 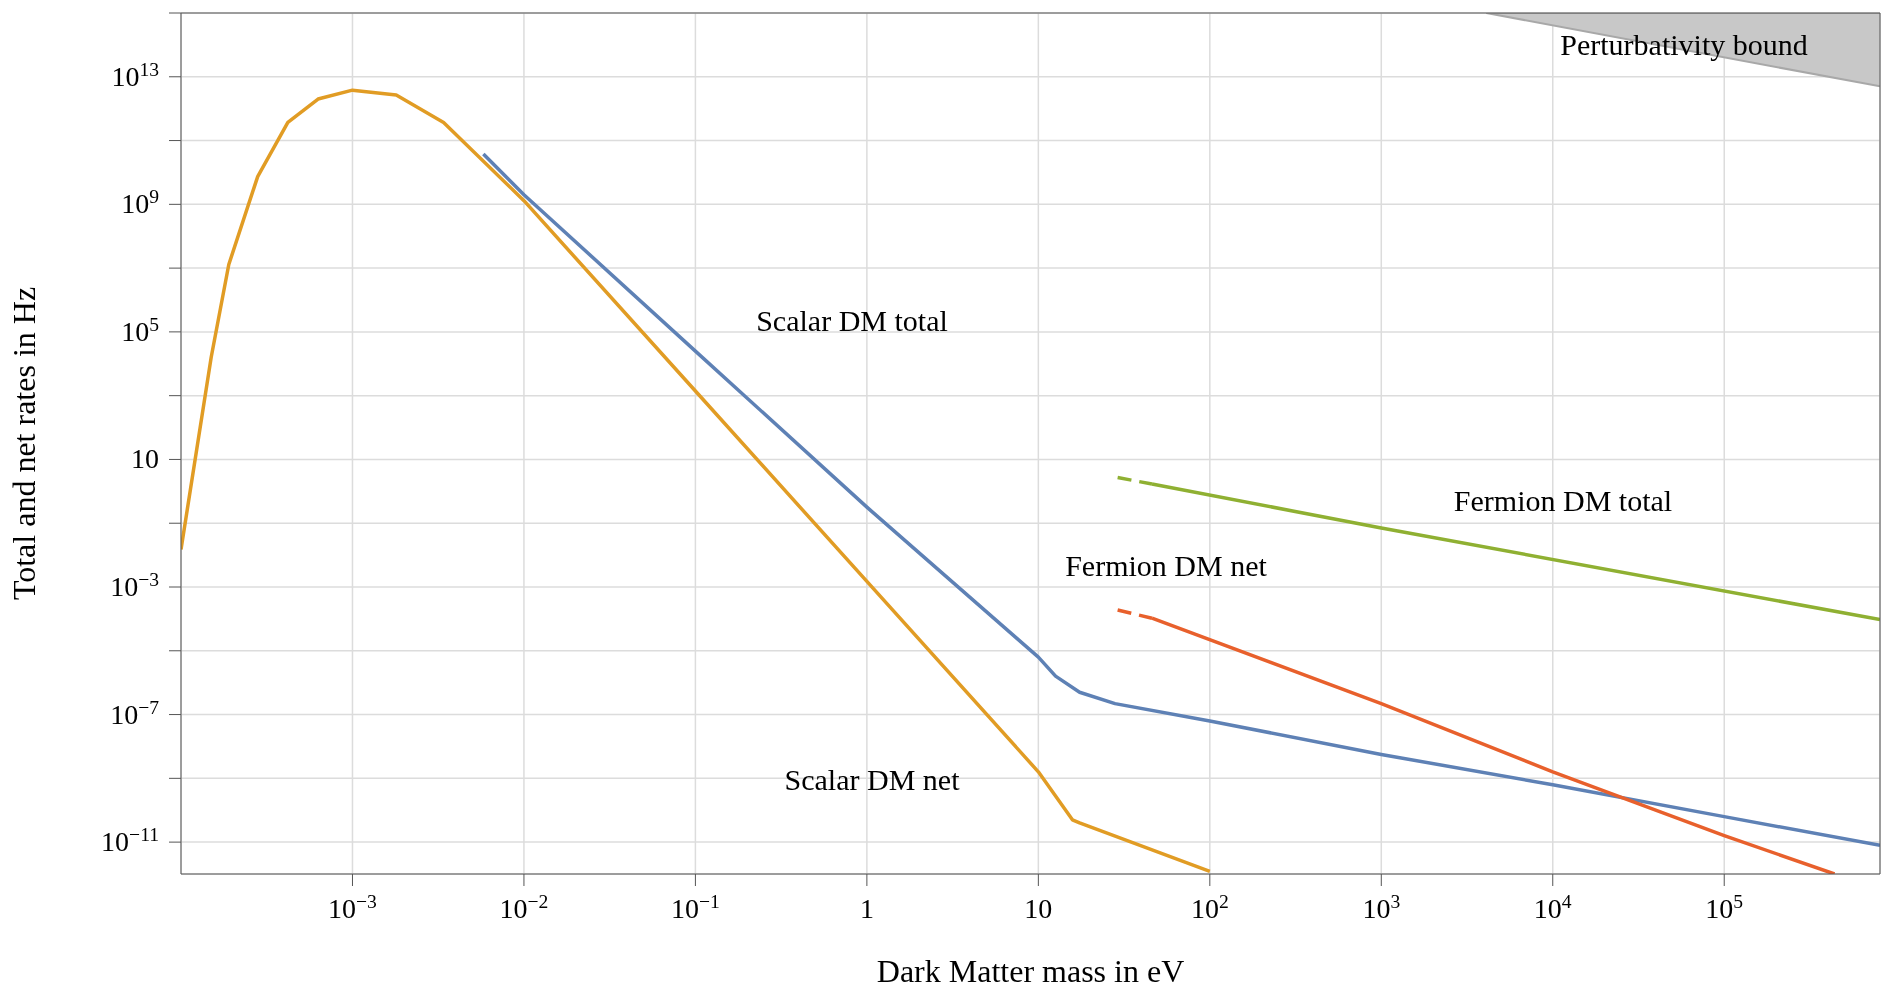 What do you see at coordinates (524, 907) in the screenshot?
I see `x-tick-label: 10$^{−2}$` at bounding box center [524, 907].